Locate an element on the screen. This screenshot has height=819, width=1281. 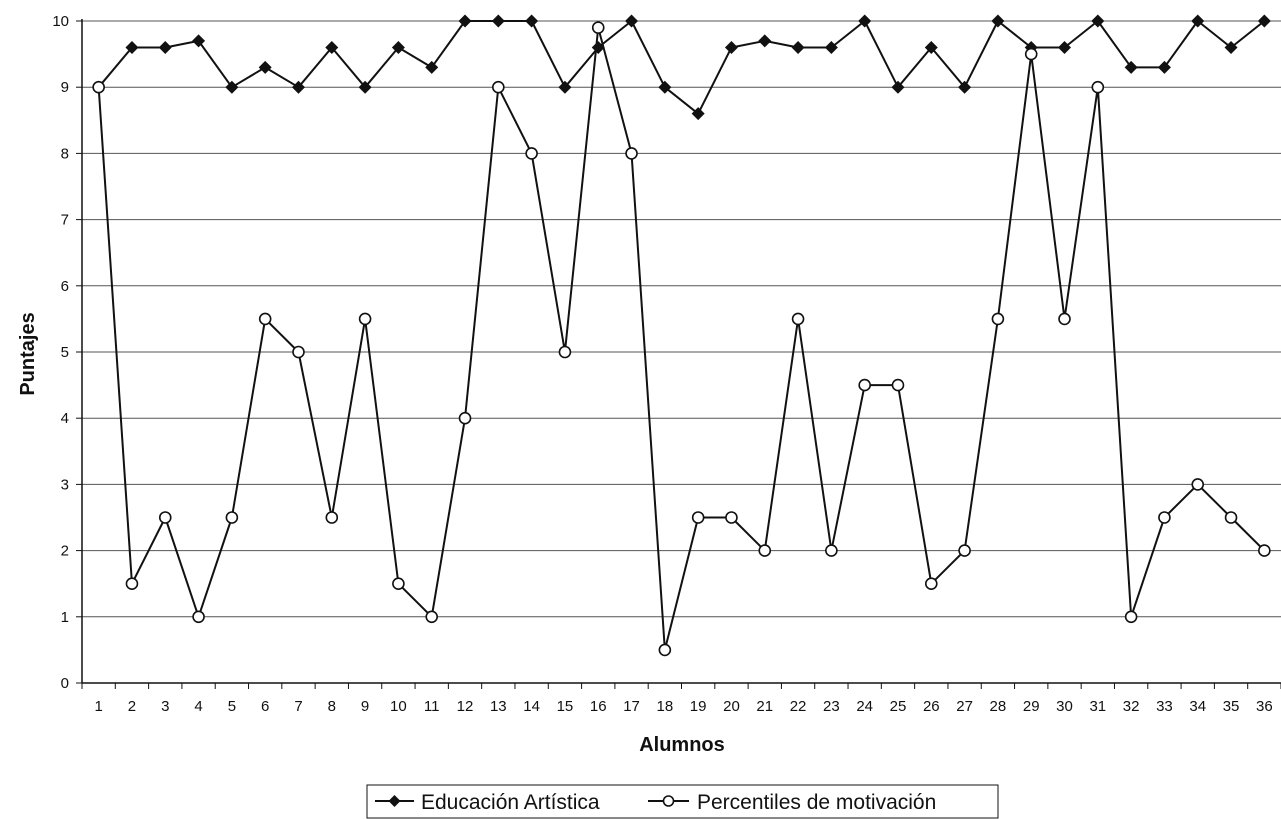
x-tick-label: 30 is located at coordinates (1064, 706).